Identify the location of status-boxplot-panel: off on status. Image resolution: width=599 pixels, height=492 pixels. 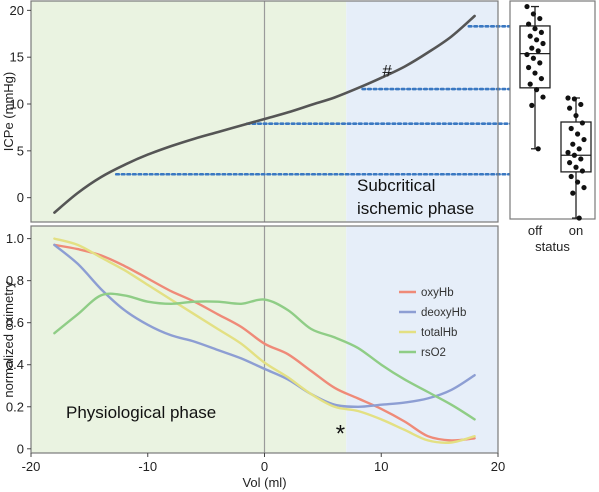
(552, 127).